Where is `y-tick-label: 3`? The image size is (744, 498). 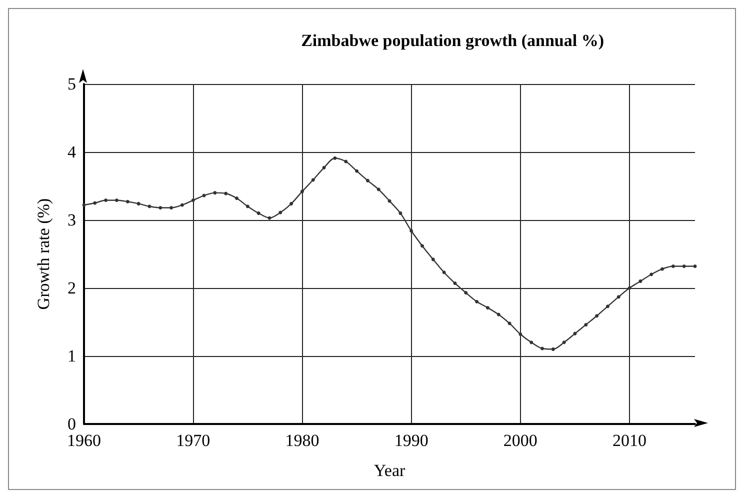 y-tick-label: 3 is located at coordinates (72, 220).